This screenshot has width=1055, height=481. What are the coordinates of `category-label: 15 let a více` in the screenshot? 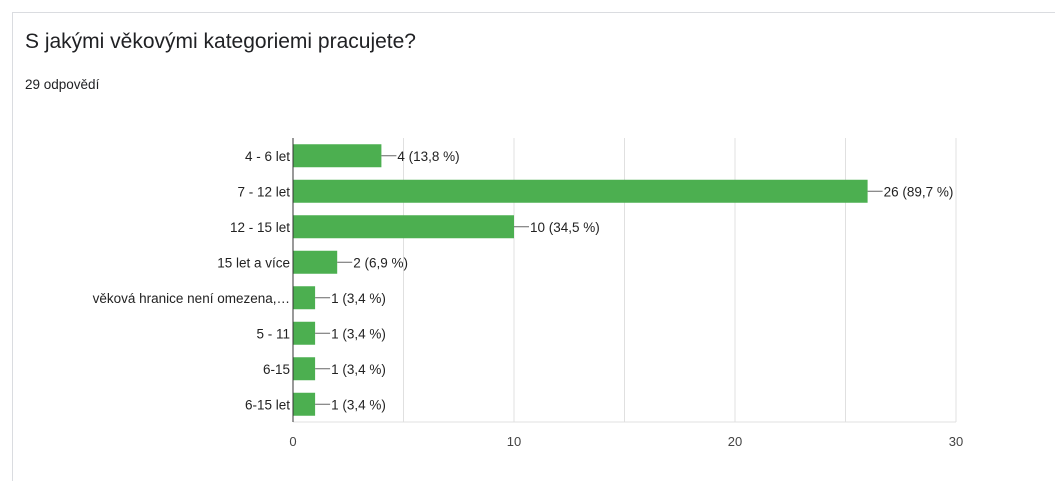 It's located at (253, 262).